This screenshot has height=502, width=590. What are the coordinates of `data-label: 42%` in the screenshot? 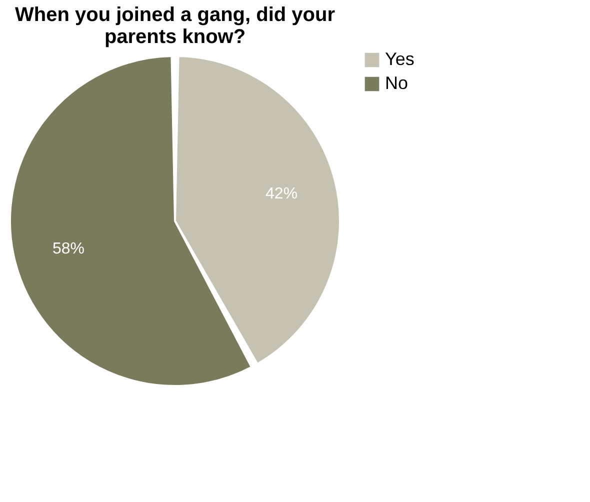 It's located at (282, 194).